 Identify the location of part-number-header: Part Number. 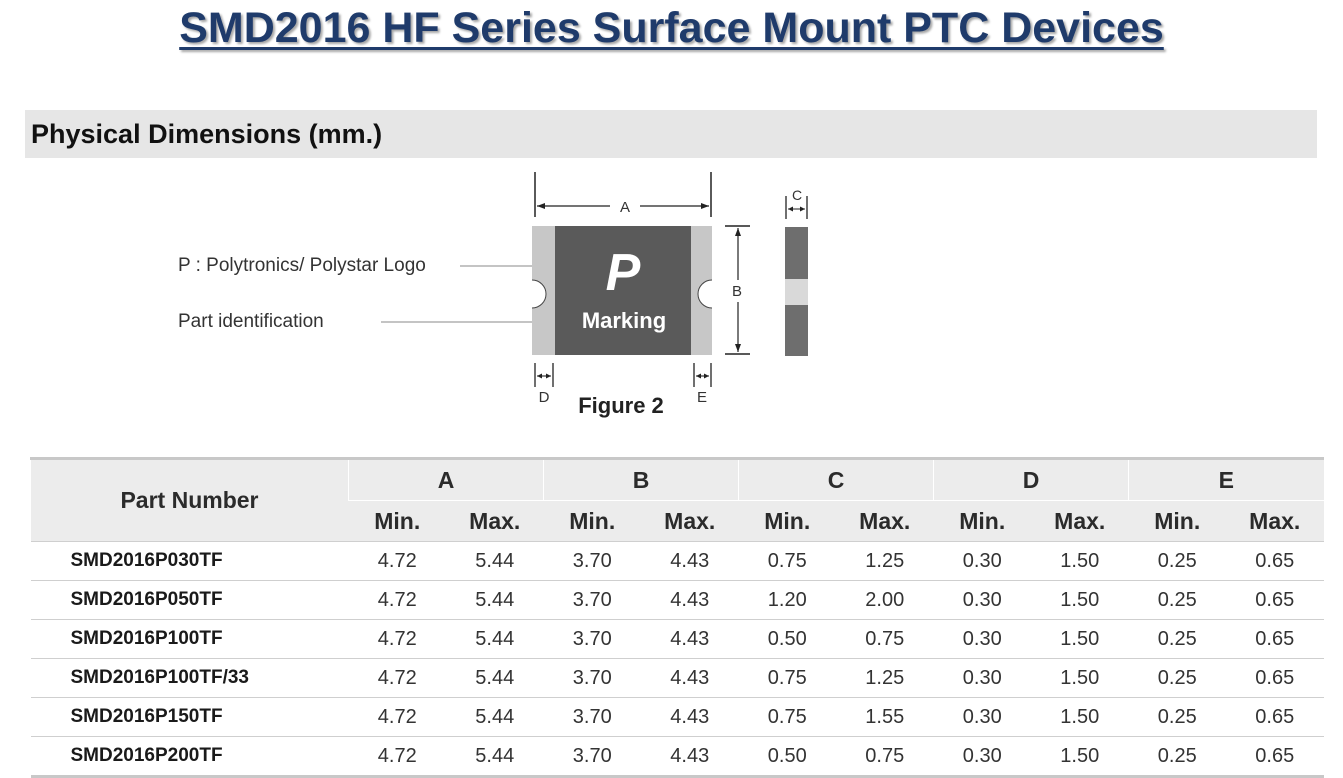
(189, 500).